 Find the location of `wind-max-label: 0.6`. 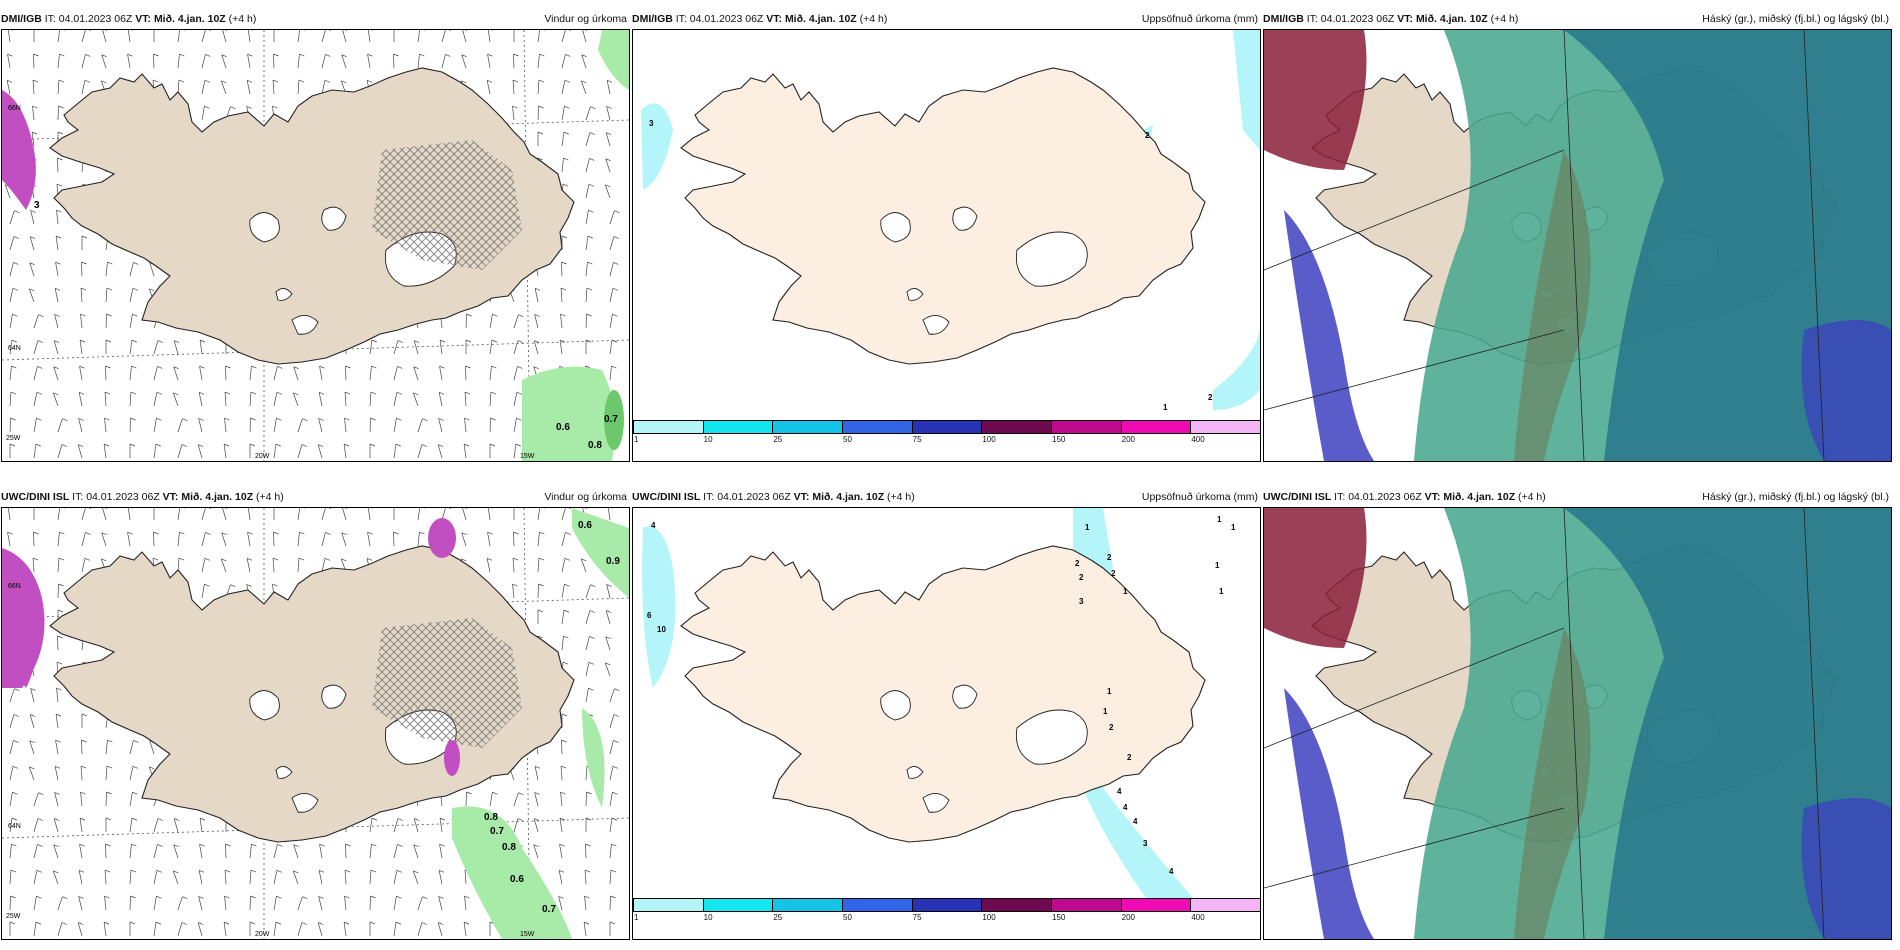

wind-max-label: 0.6 is located at coordinates (517, 879).